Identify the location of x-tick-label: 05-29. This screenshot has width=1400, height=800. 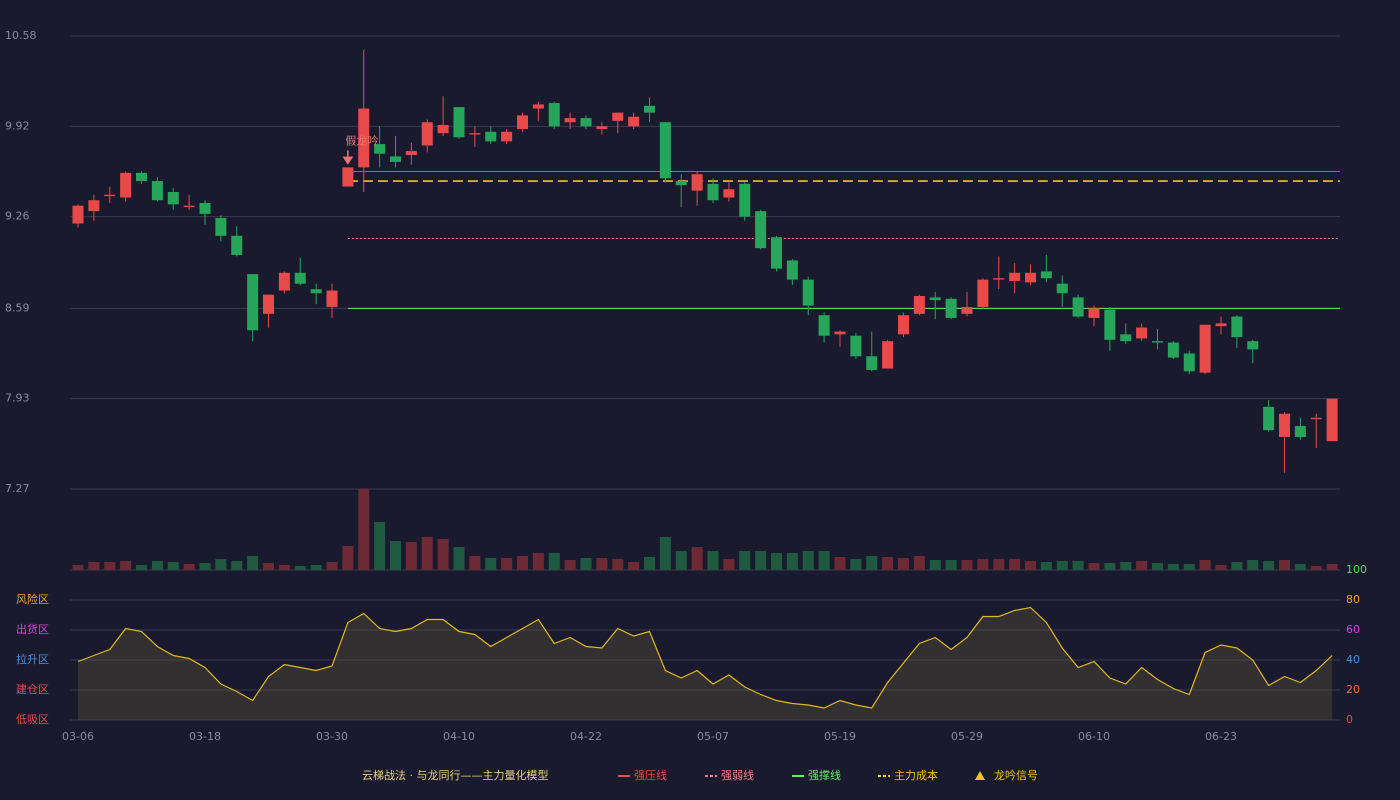
(967, 736).